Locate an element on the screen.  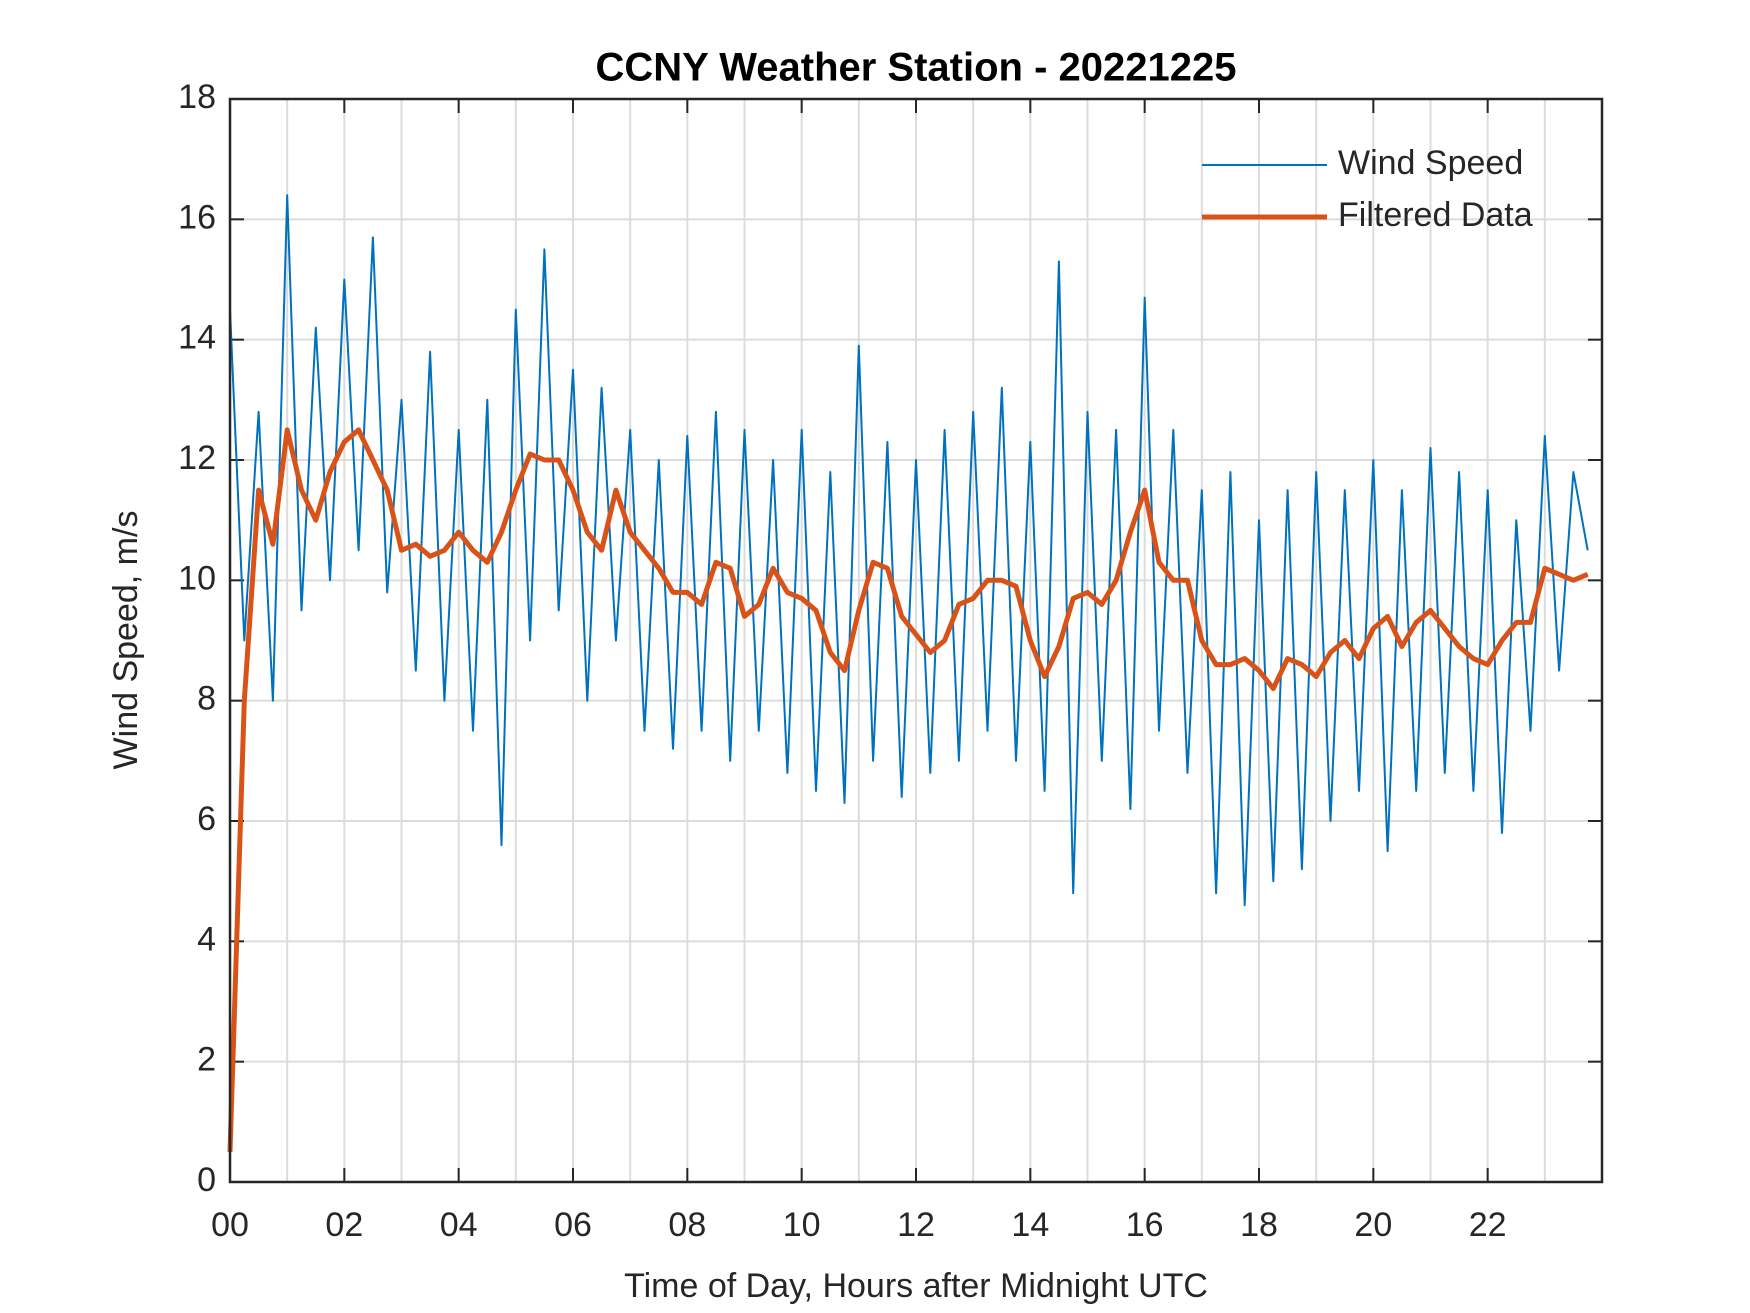
x-tick-label: 00 is located at coordinates (230, 1225).